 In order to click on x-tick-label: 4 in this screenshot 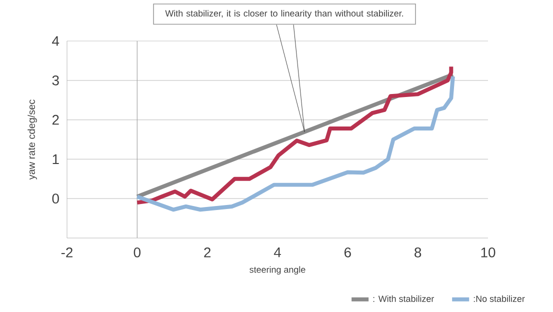, I will do `click(277, 253)`.